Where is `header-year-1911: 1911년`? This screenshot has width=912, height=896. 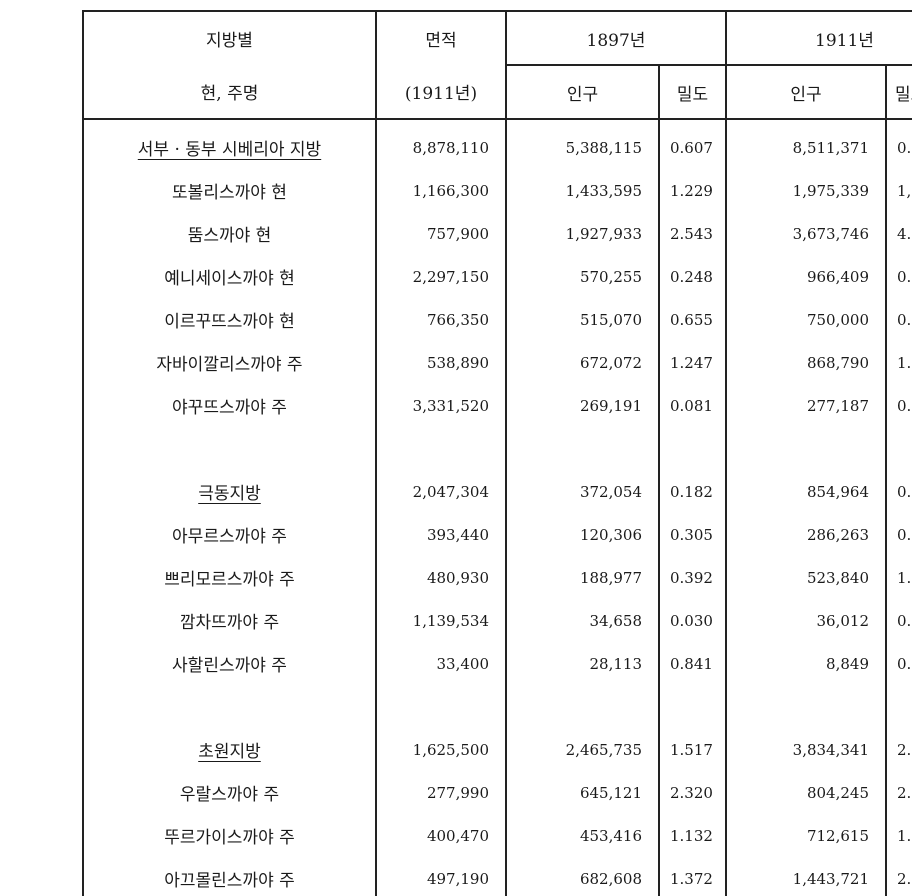
header-year-1911: 1911년 is located at coordinates (818, 38).